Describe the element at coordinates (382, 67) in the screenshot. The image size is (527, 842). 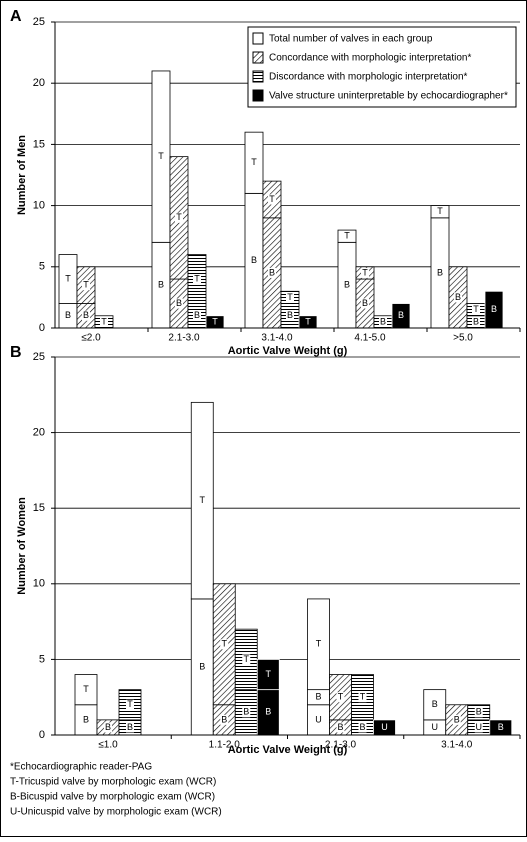
I see `legend-box` at that location.